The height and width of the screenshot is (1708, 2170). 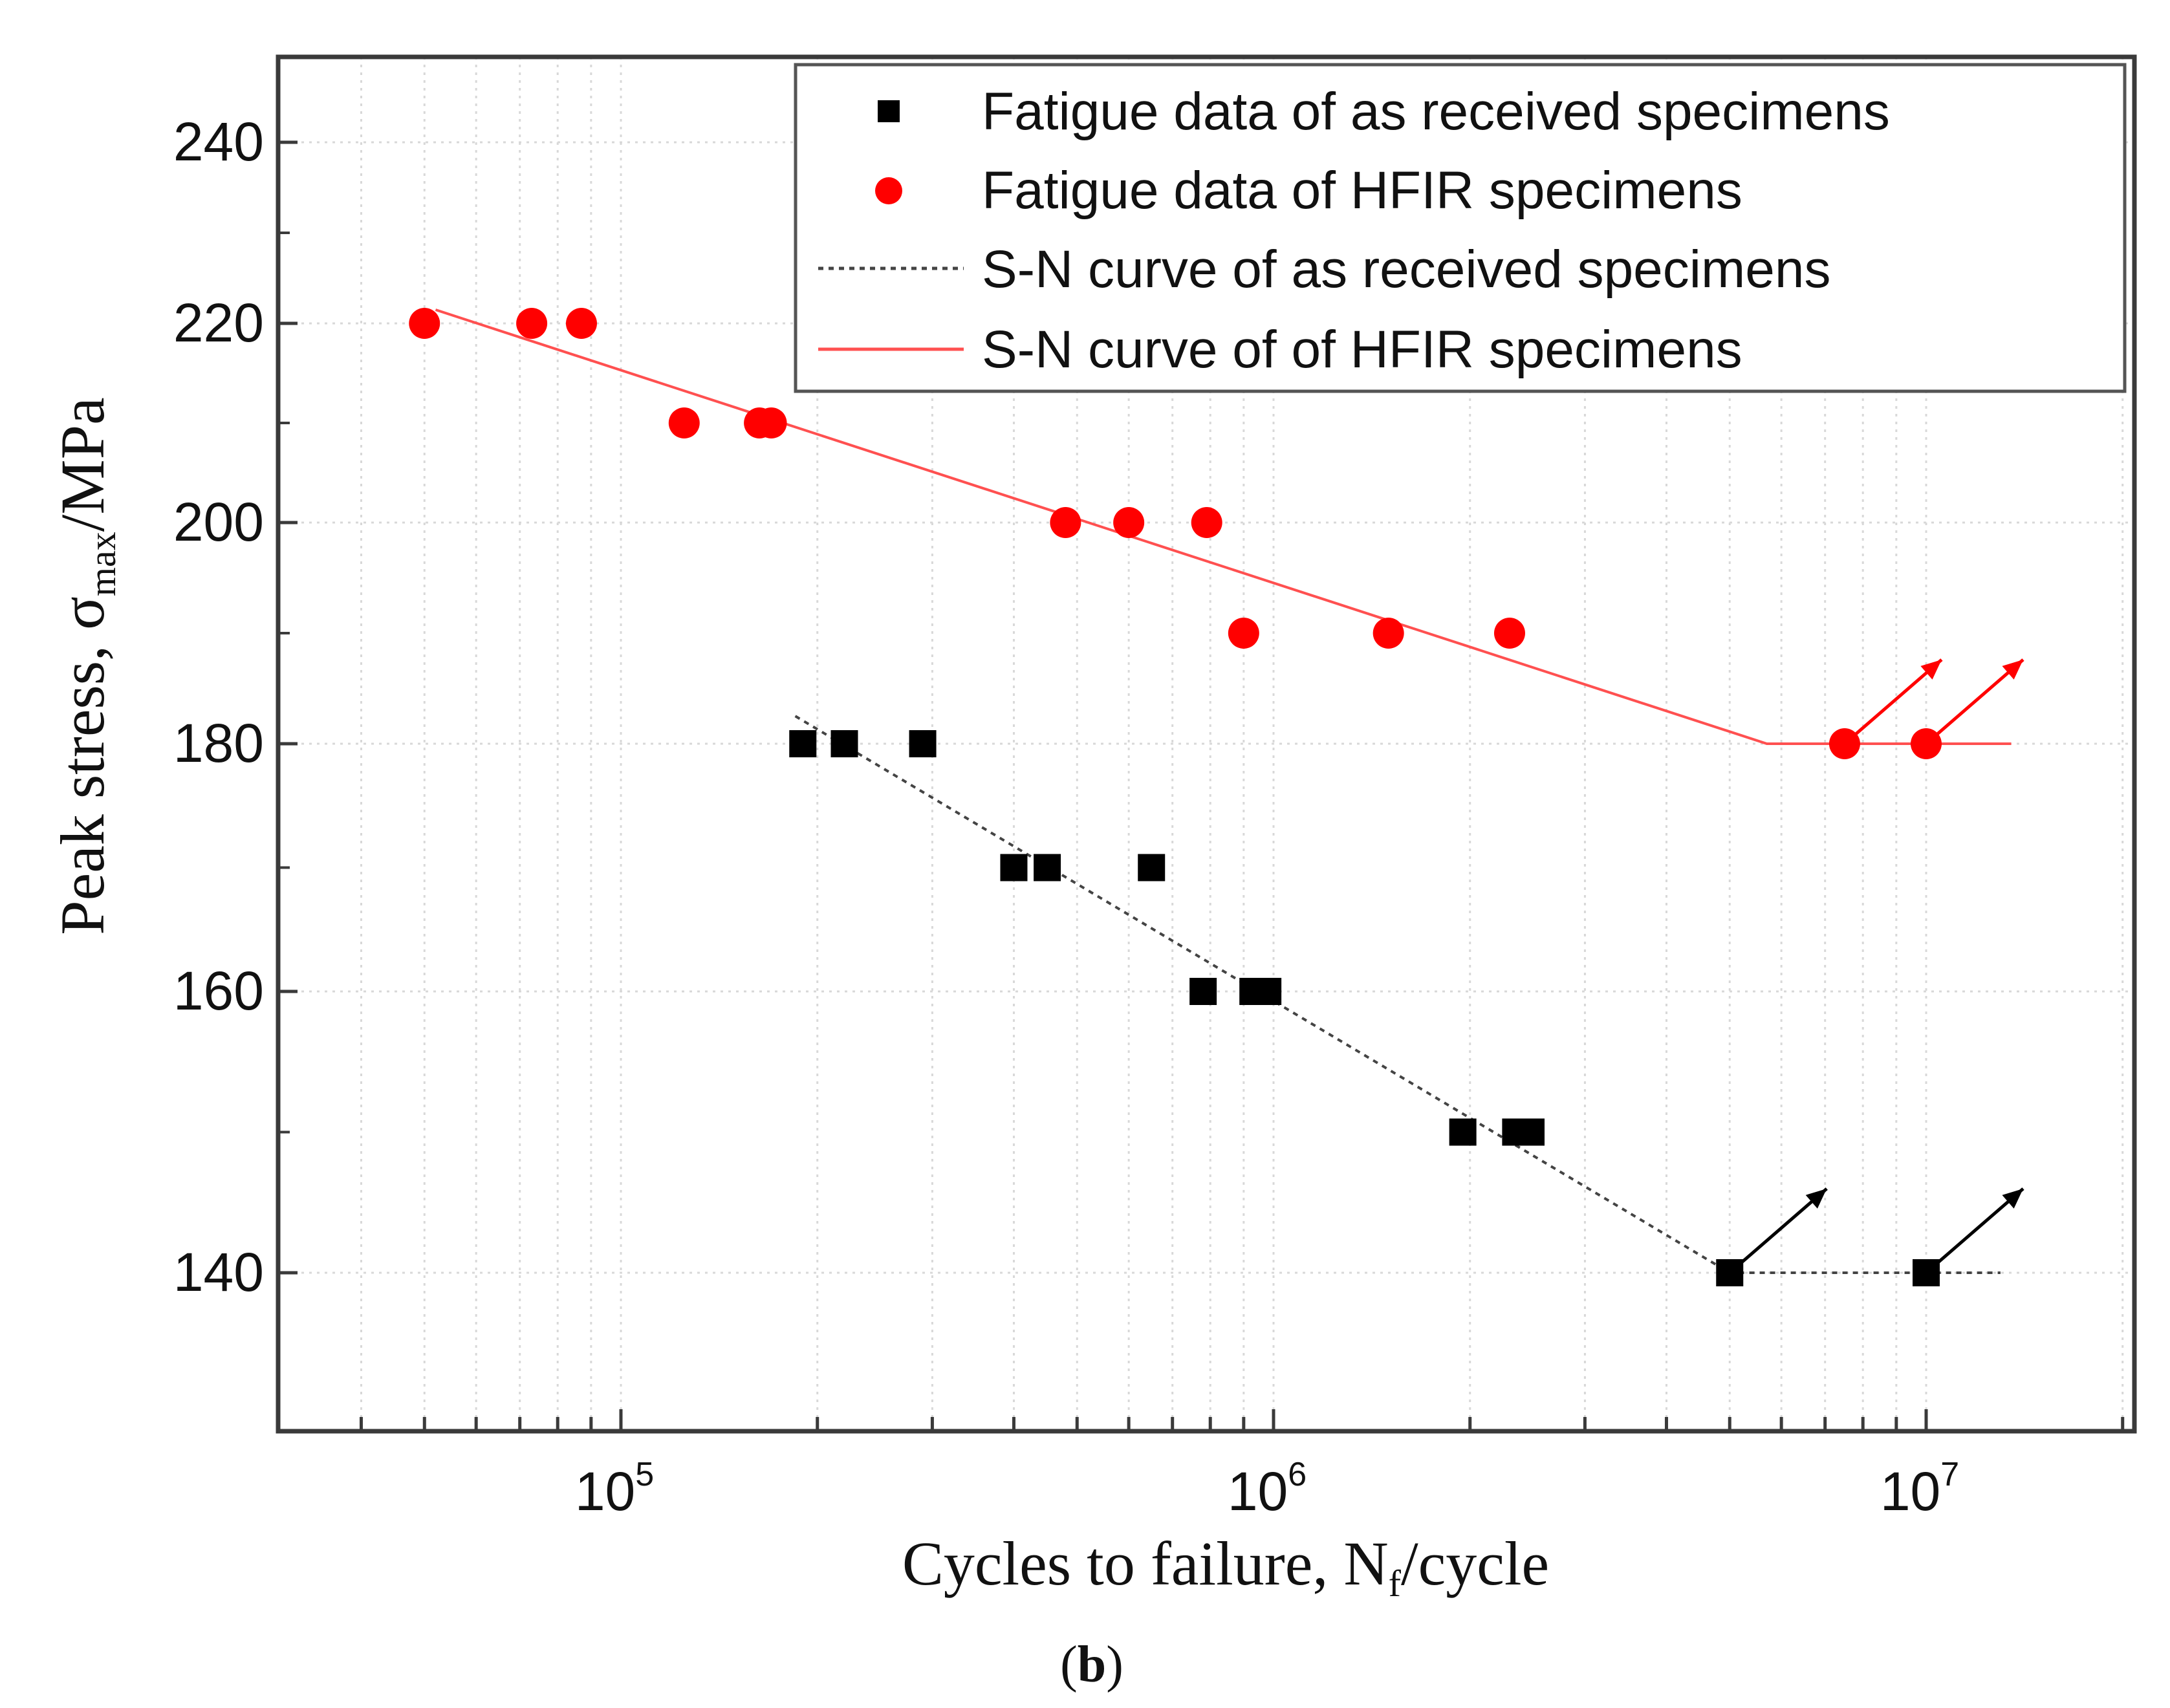 I want to click on y-tick-label: 220, so click(x=219, y=322).